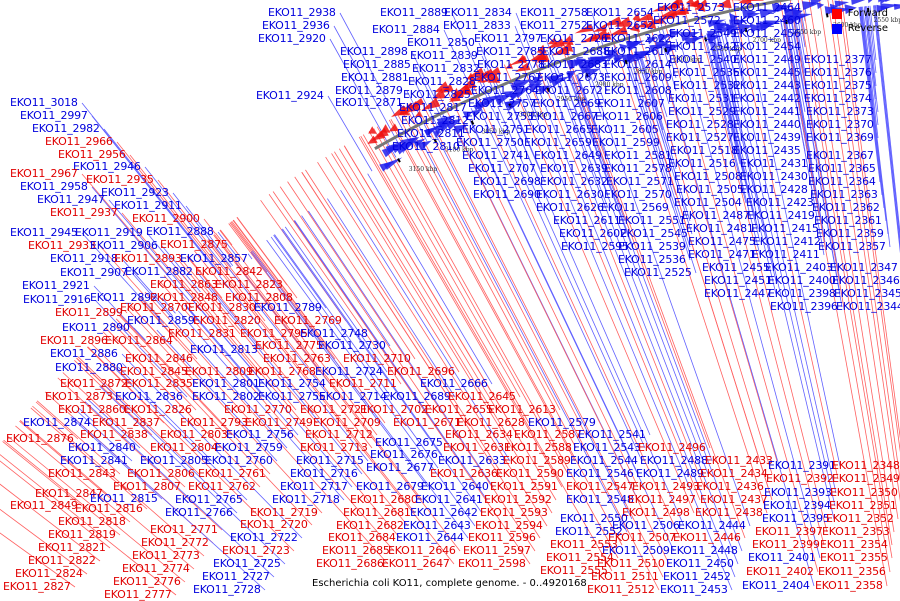  Describe the element at coordinates (352, 346) in the screenshot. I see `gene-label: EKO11_2730` at that location.